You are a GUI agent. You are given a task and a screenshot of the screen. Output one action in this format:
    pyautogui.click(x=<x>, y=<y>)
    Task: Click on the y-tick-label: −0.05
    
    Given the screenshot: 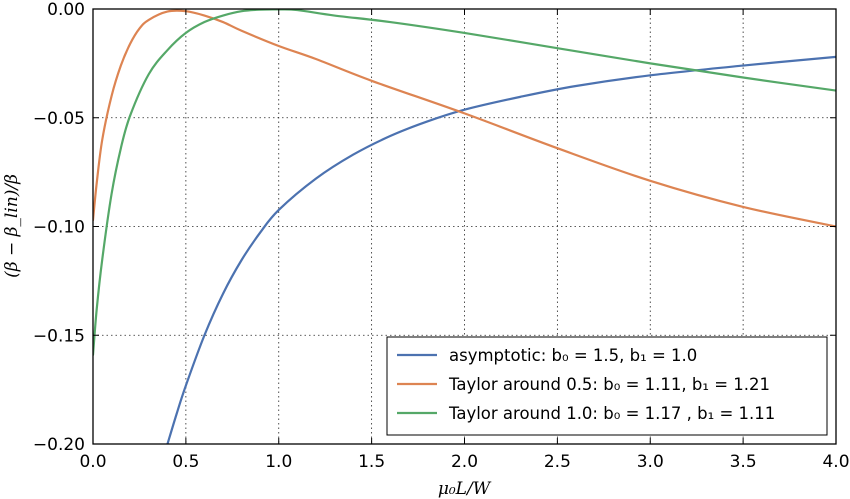 What is the action you would take?
    pyautogui.click(x=59, y=119)
    